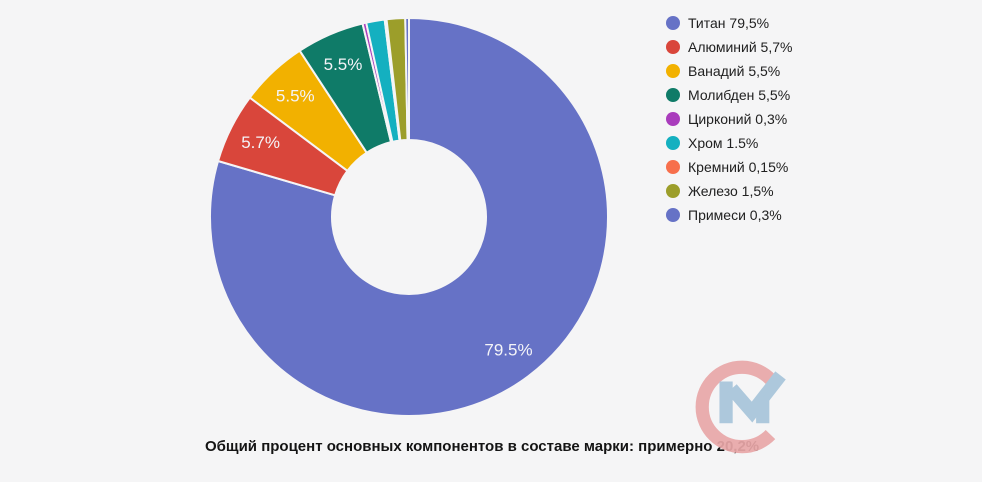 The image size is (982, 482). I want to click on legend-item-3: Молибден 5,5%, so click(729, 95).